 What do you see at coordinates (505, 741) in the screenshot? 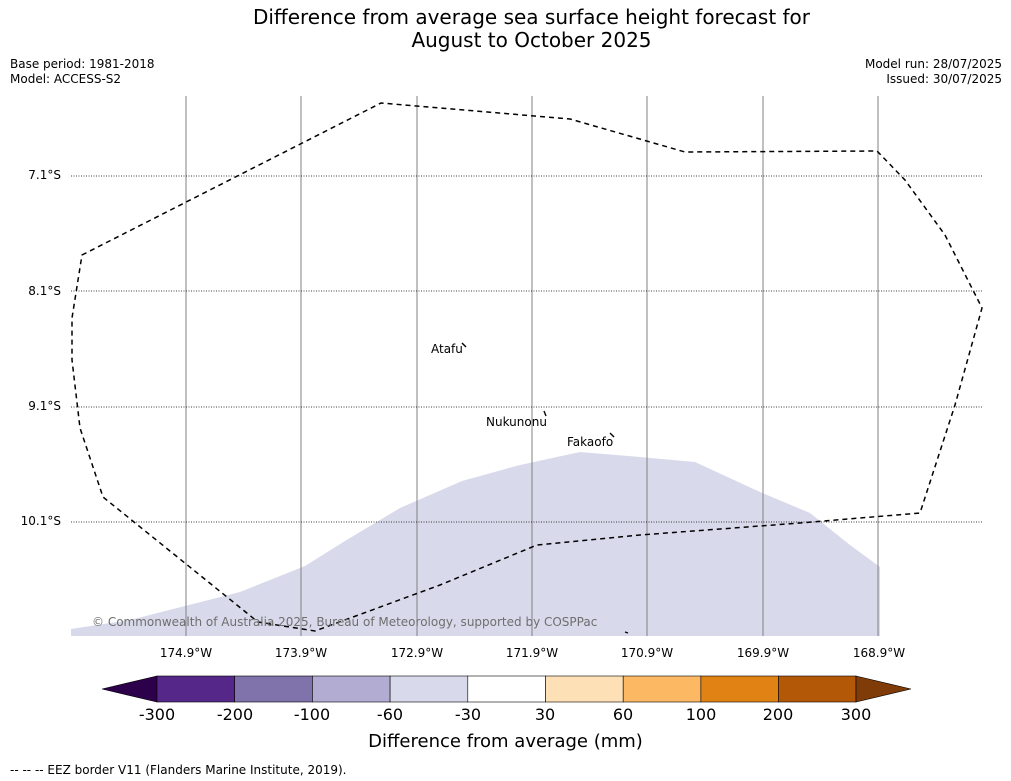
I see `colorbar-label: Difference from average (mm)` at bounding box center [505, 741].